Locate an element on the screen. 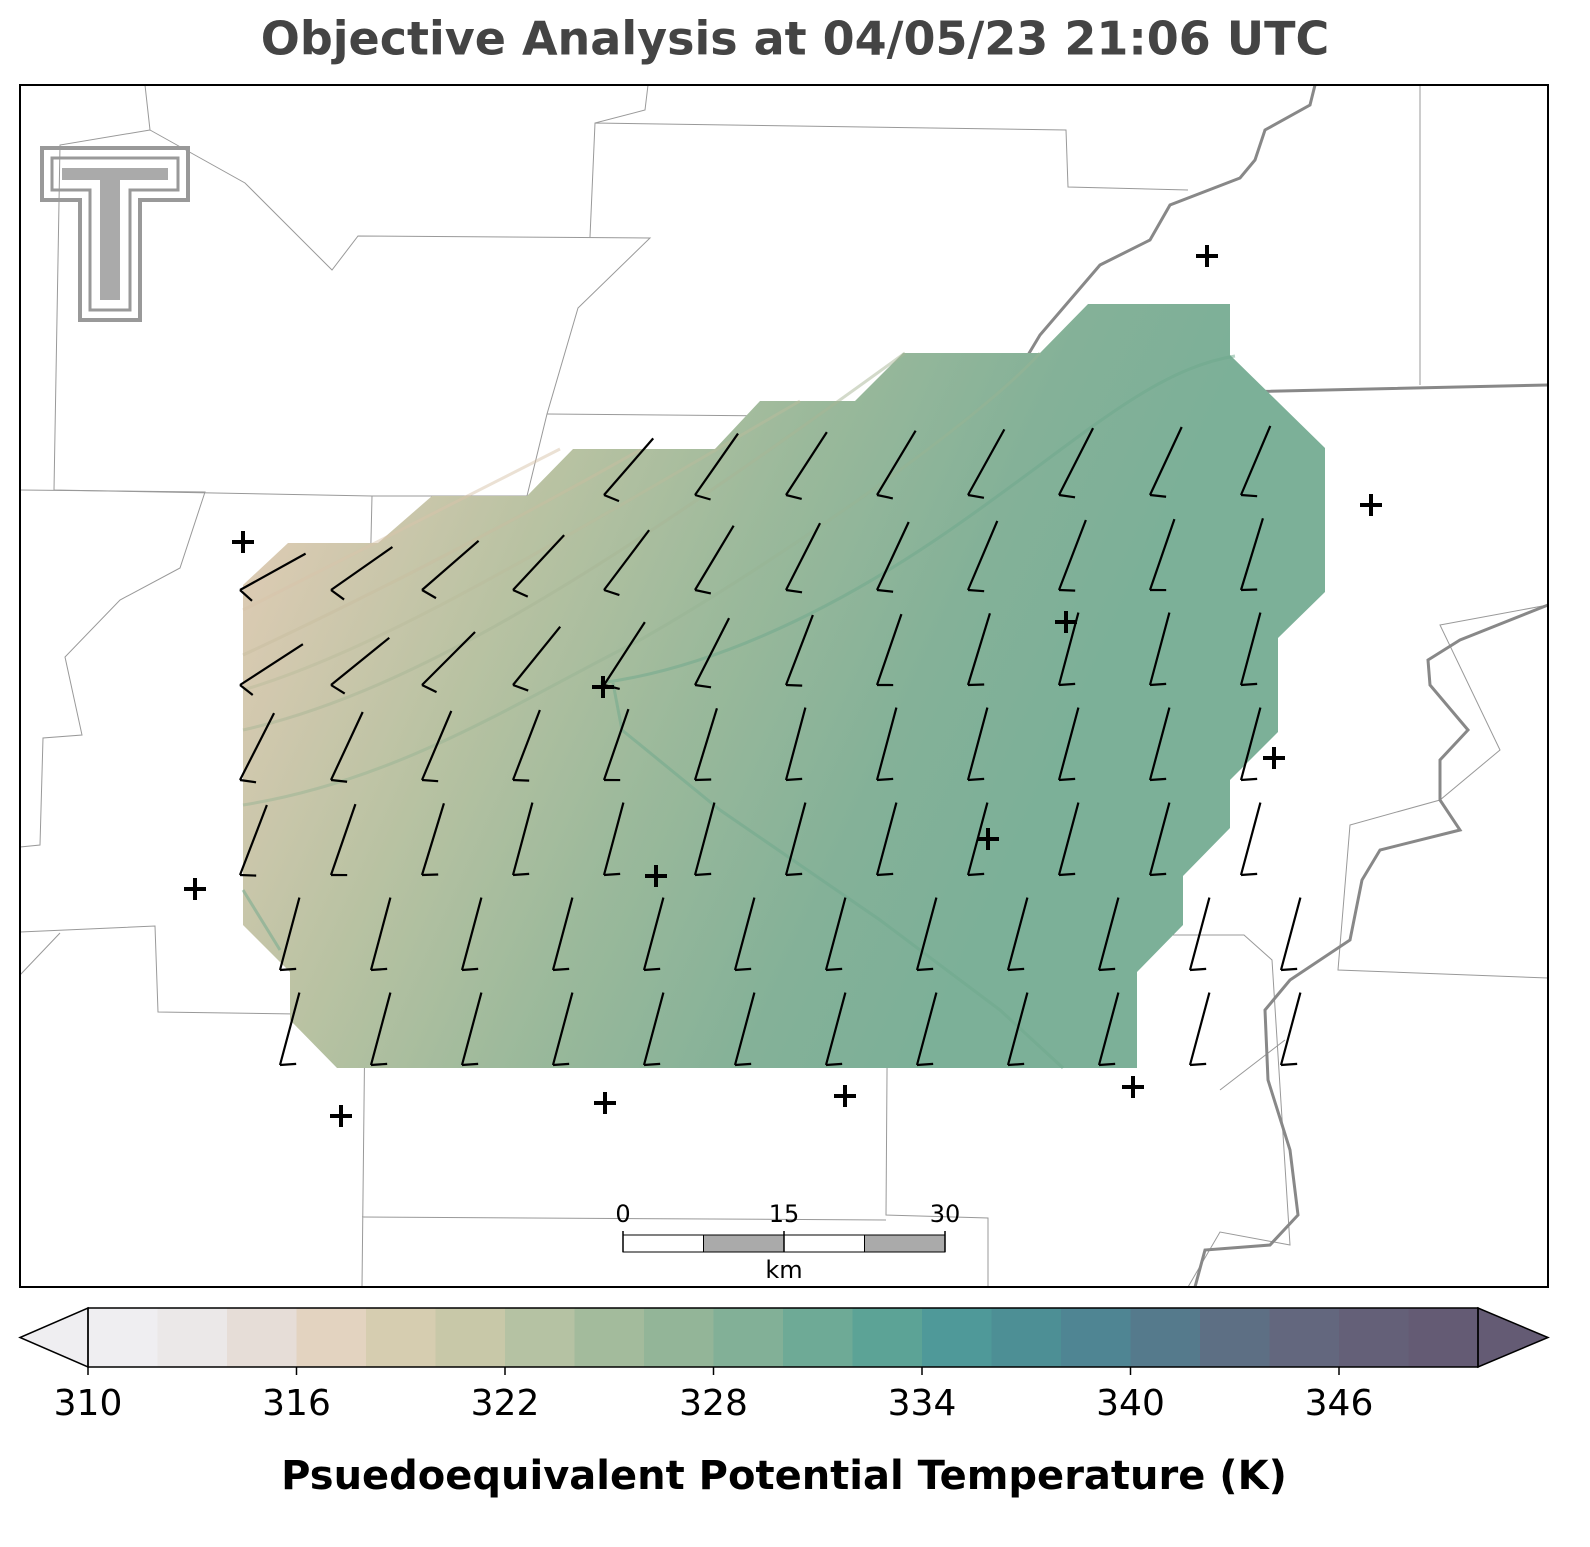  colorbar-tick-label: 322 is located at coordinates (505, 1403).